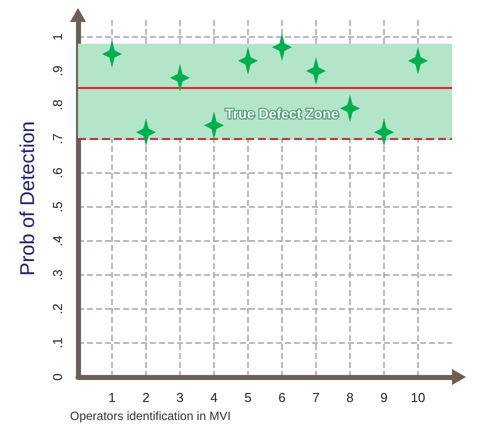  I want to click on y-tick-label: .8, so click(57, 105).